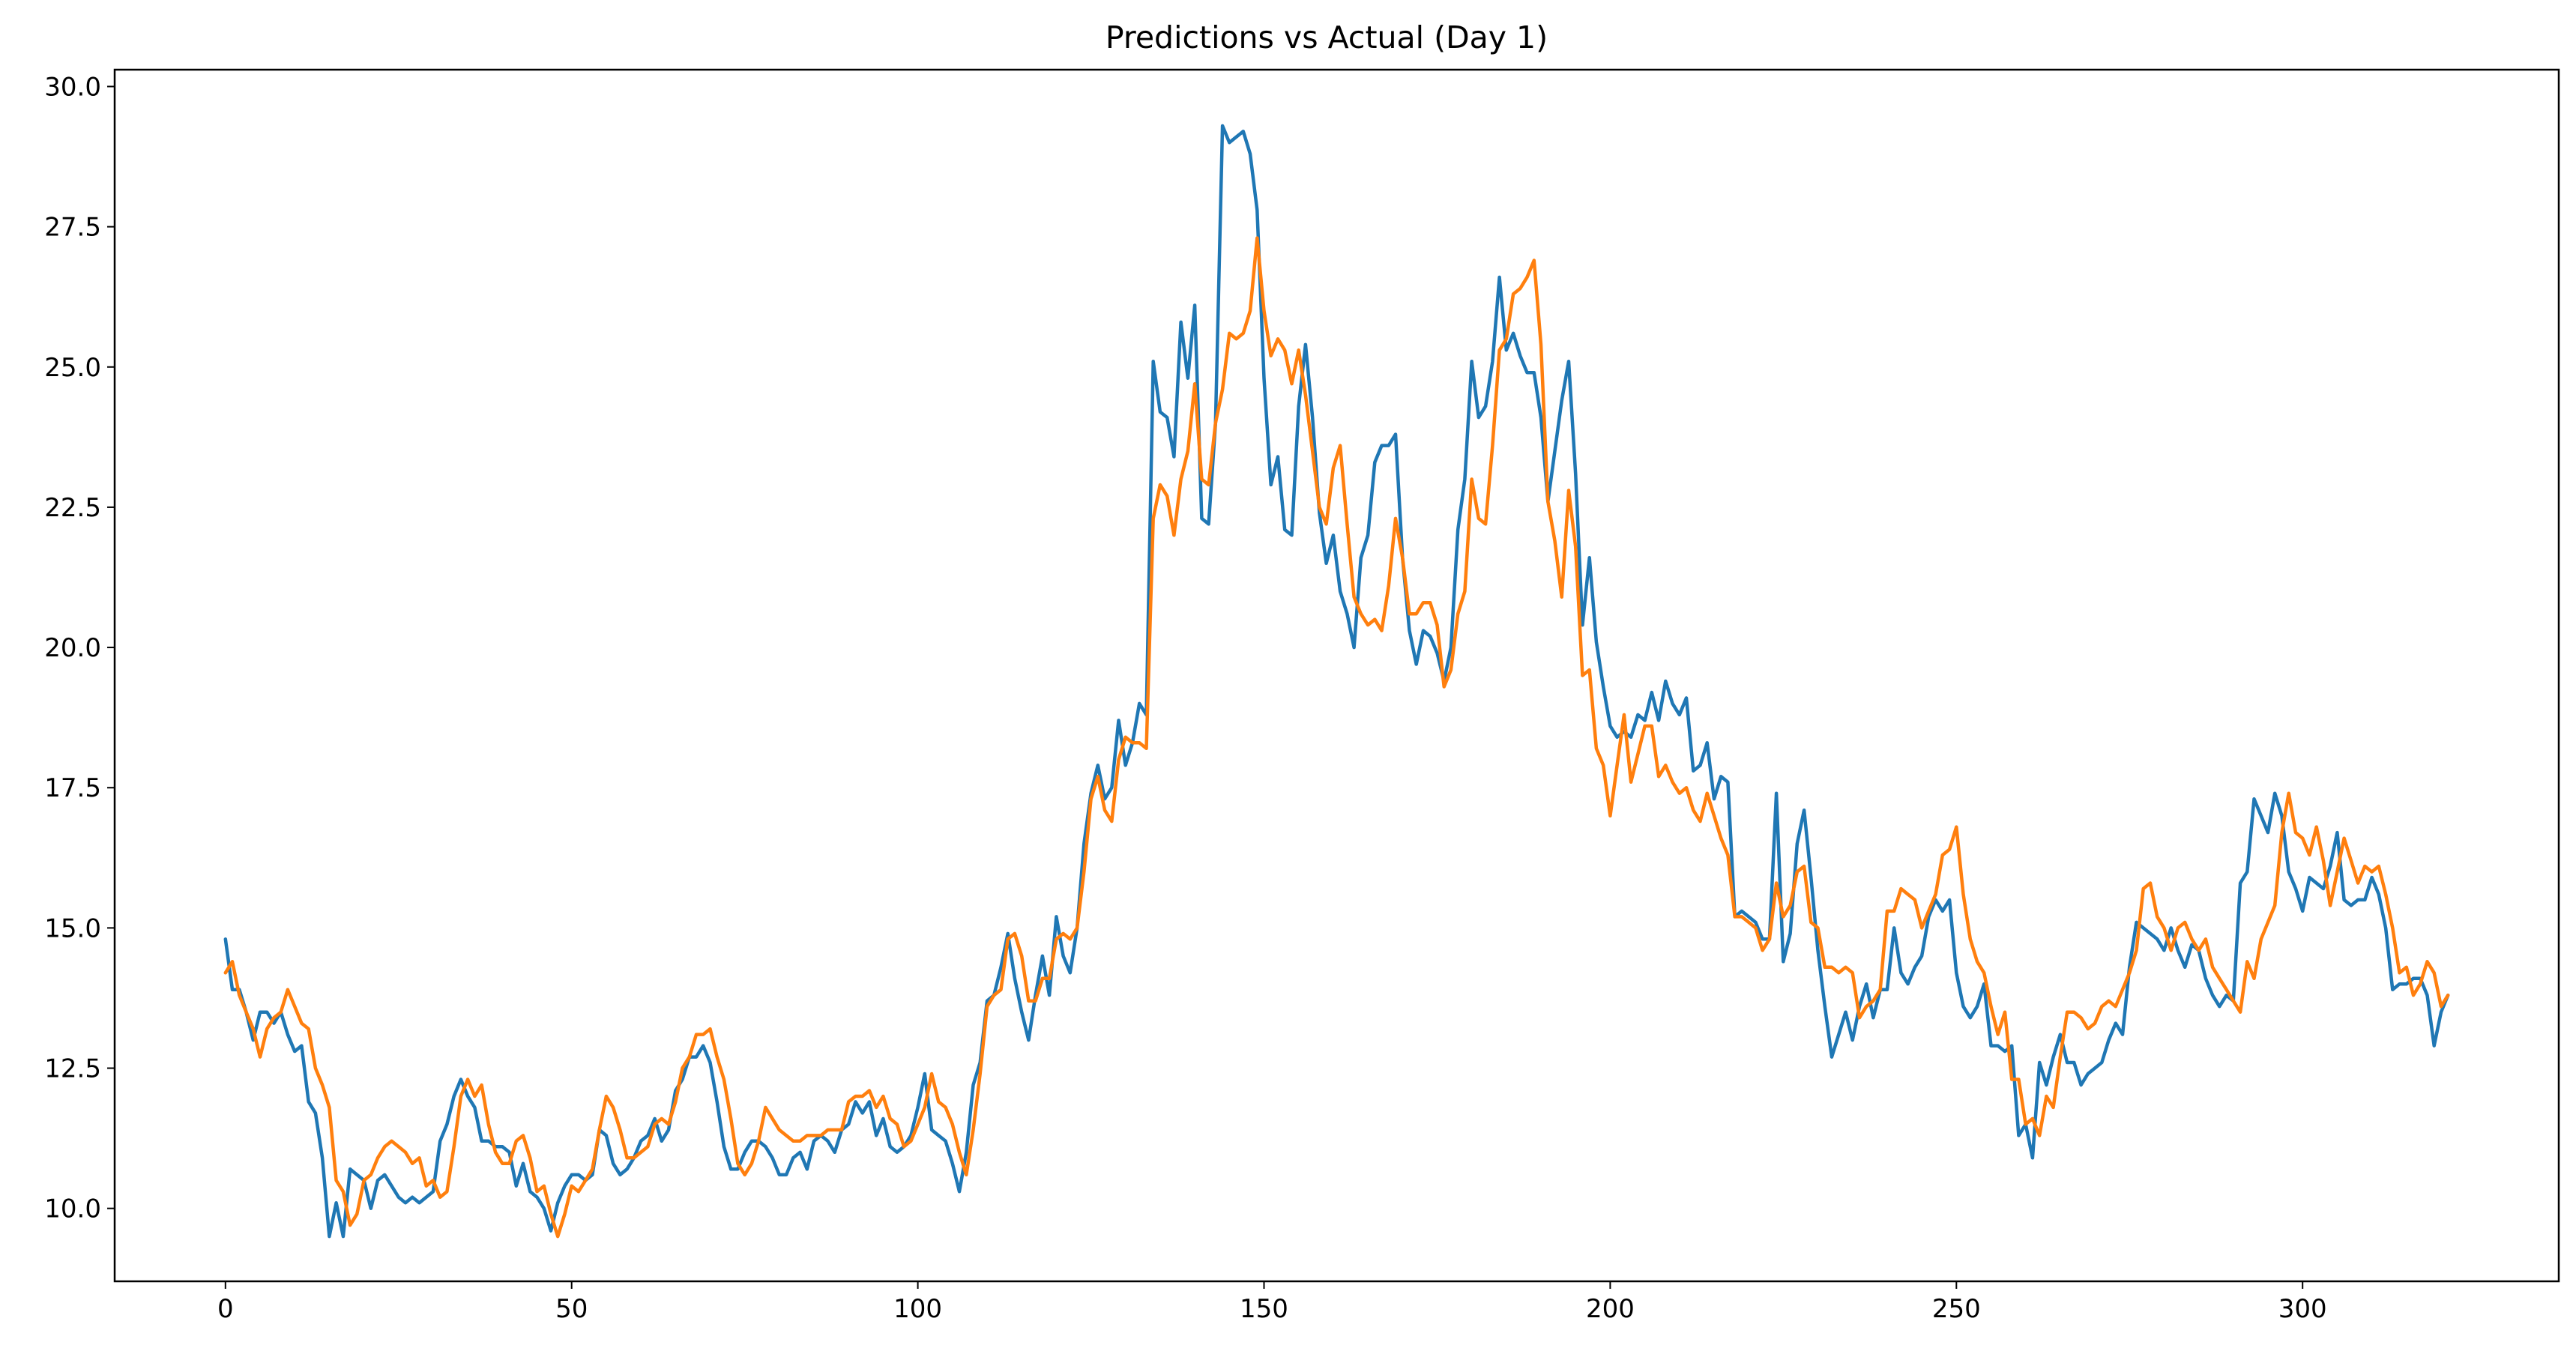  I want to click on y-tick-label: 10.0, so click(73, 1209).